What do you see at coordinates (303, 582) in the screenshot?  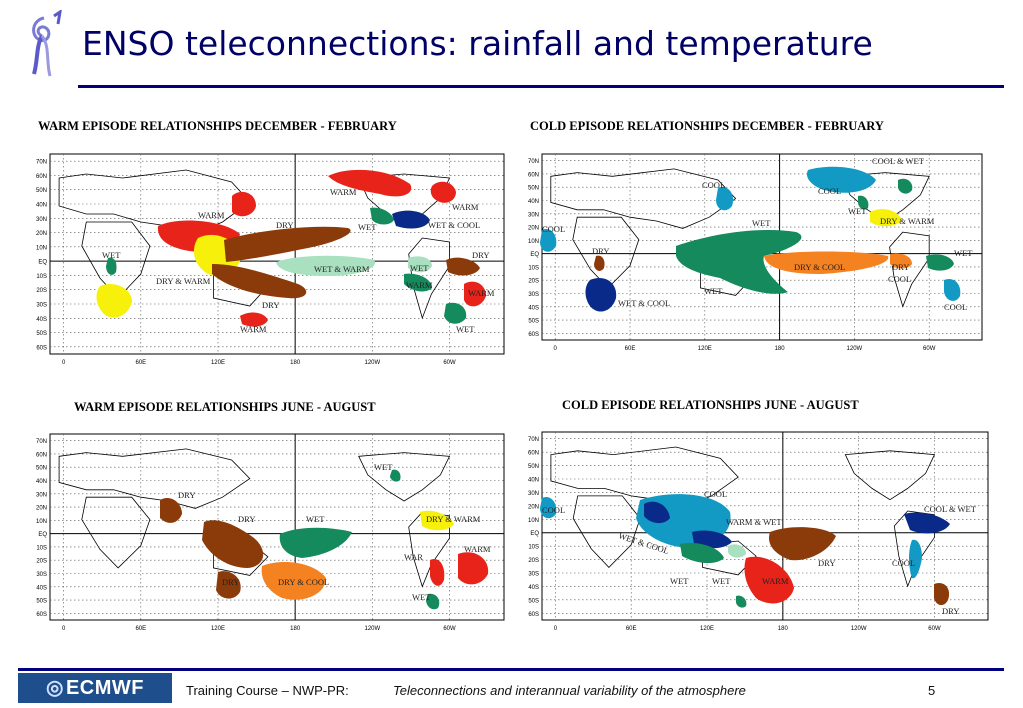 I see `region-label: DRY & COOL` at bounding box center [303, 582].